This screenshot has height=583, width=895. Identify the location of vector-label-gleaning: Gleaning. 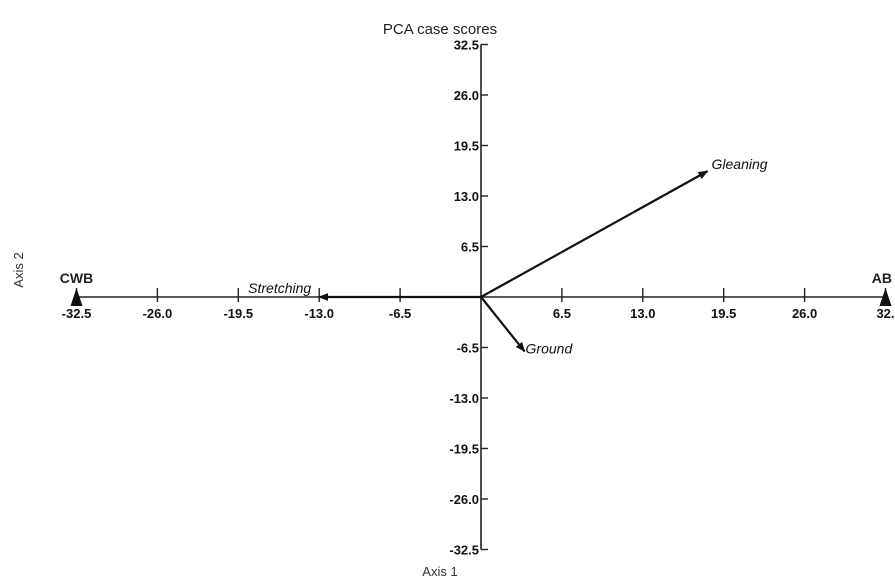
(740, 164).